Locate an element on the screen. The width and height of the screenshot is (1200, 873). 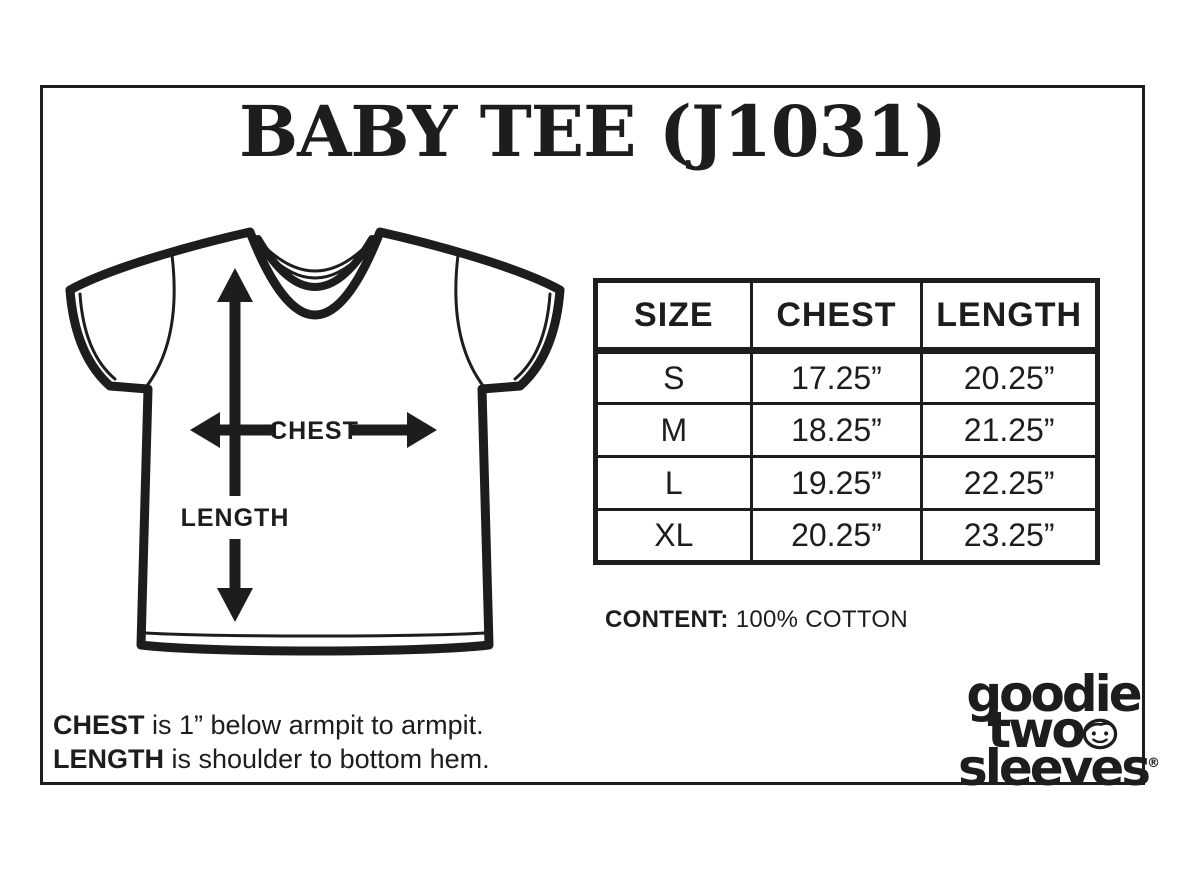
chest-cell: 19.25” is located at coordinates (836, 483).